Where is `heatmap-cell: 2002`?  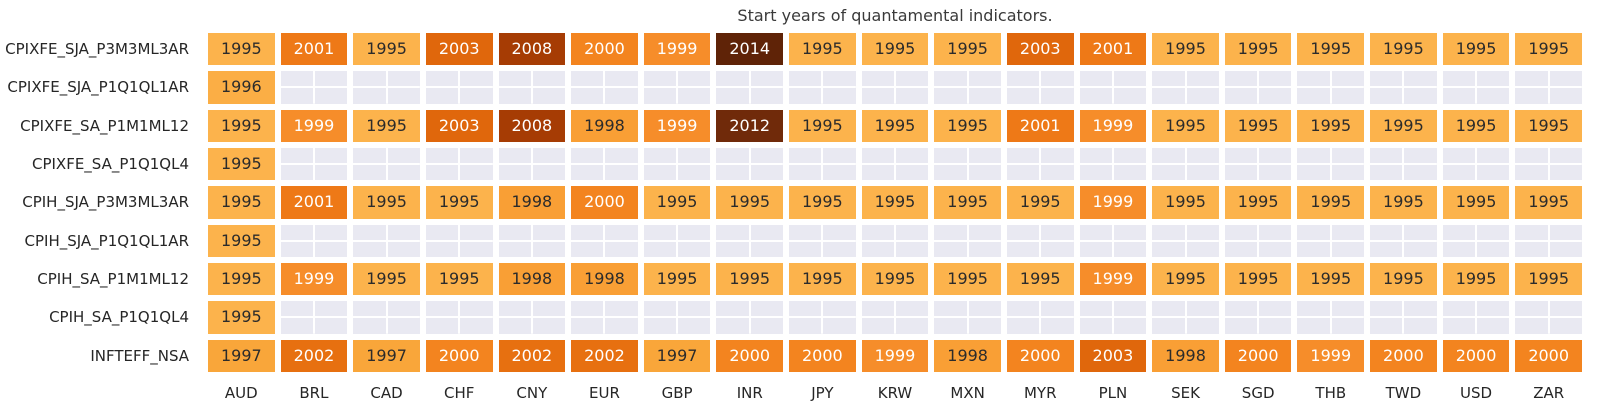
heatmap-cell: 2002 is located at coordinates (604, 355).